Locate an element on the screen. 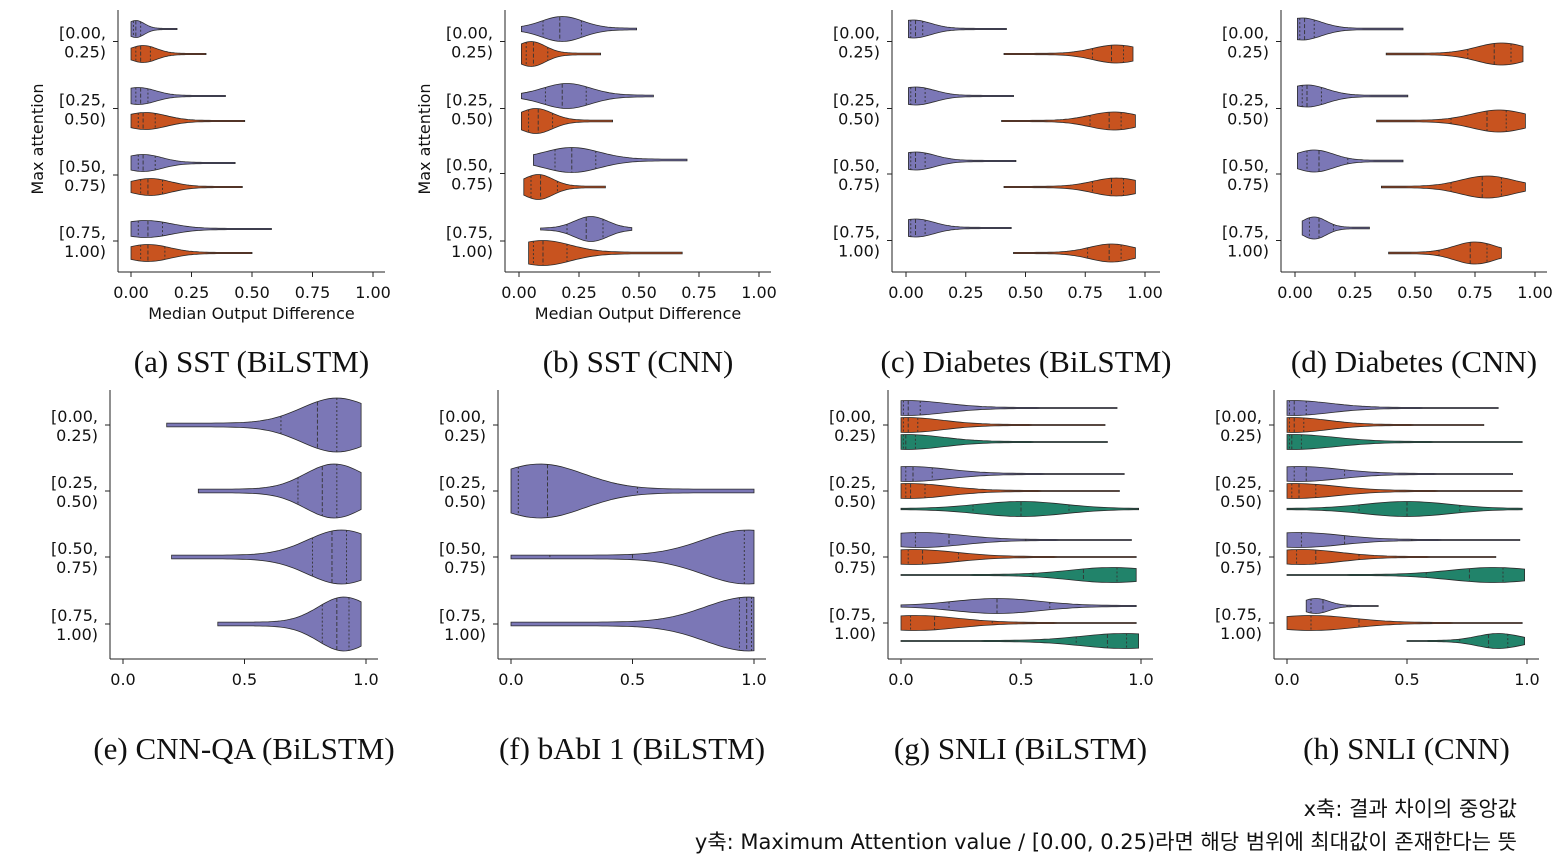 This screenshot has width=1565, height=868. panel-caption: (a) SST (BiLSTM) is located at coordinates (251, 361).